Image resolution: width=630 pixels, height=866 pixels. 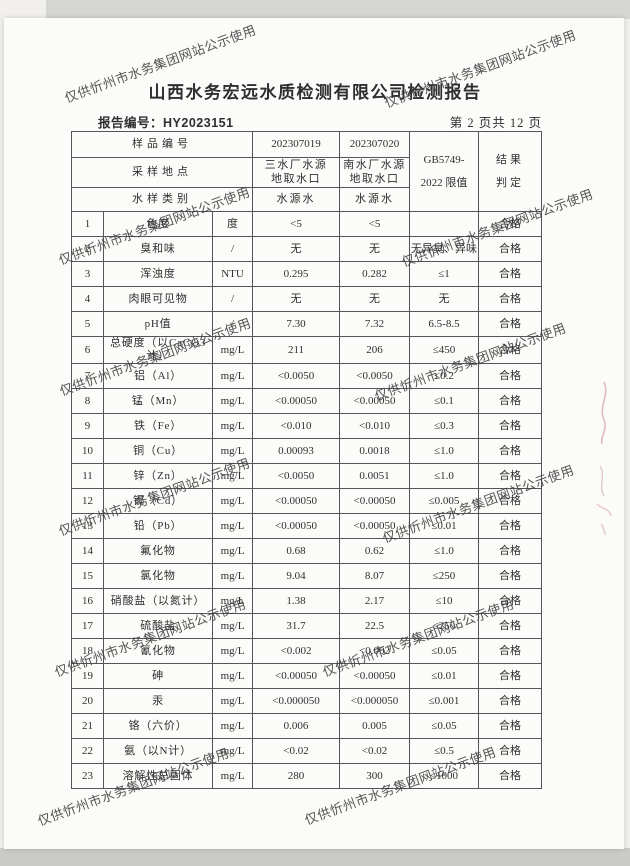 What do you see at coordinates (232, 324) in the screenshot?
I see `cell-unit: /` at bounding box center [232, 324].